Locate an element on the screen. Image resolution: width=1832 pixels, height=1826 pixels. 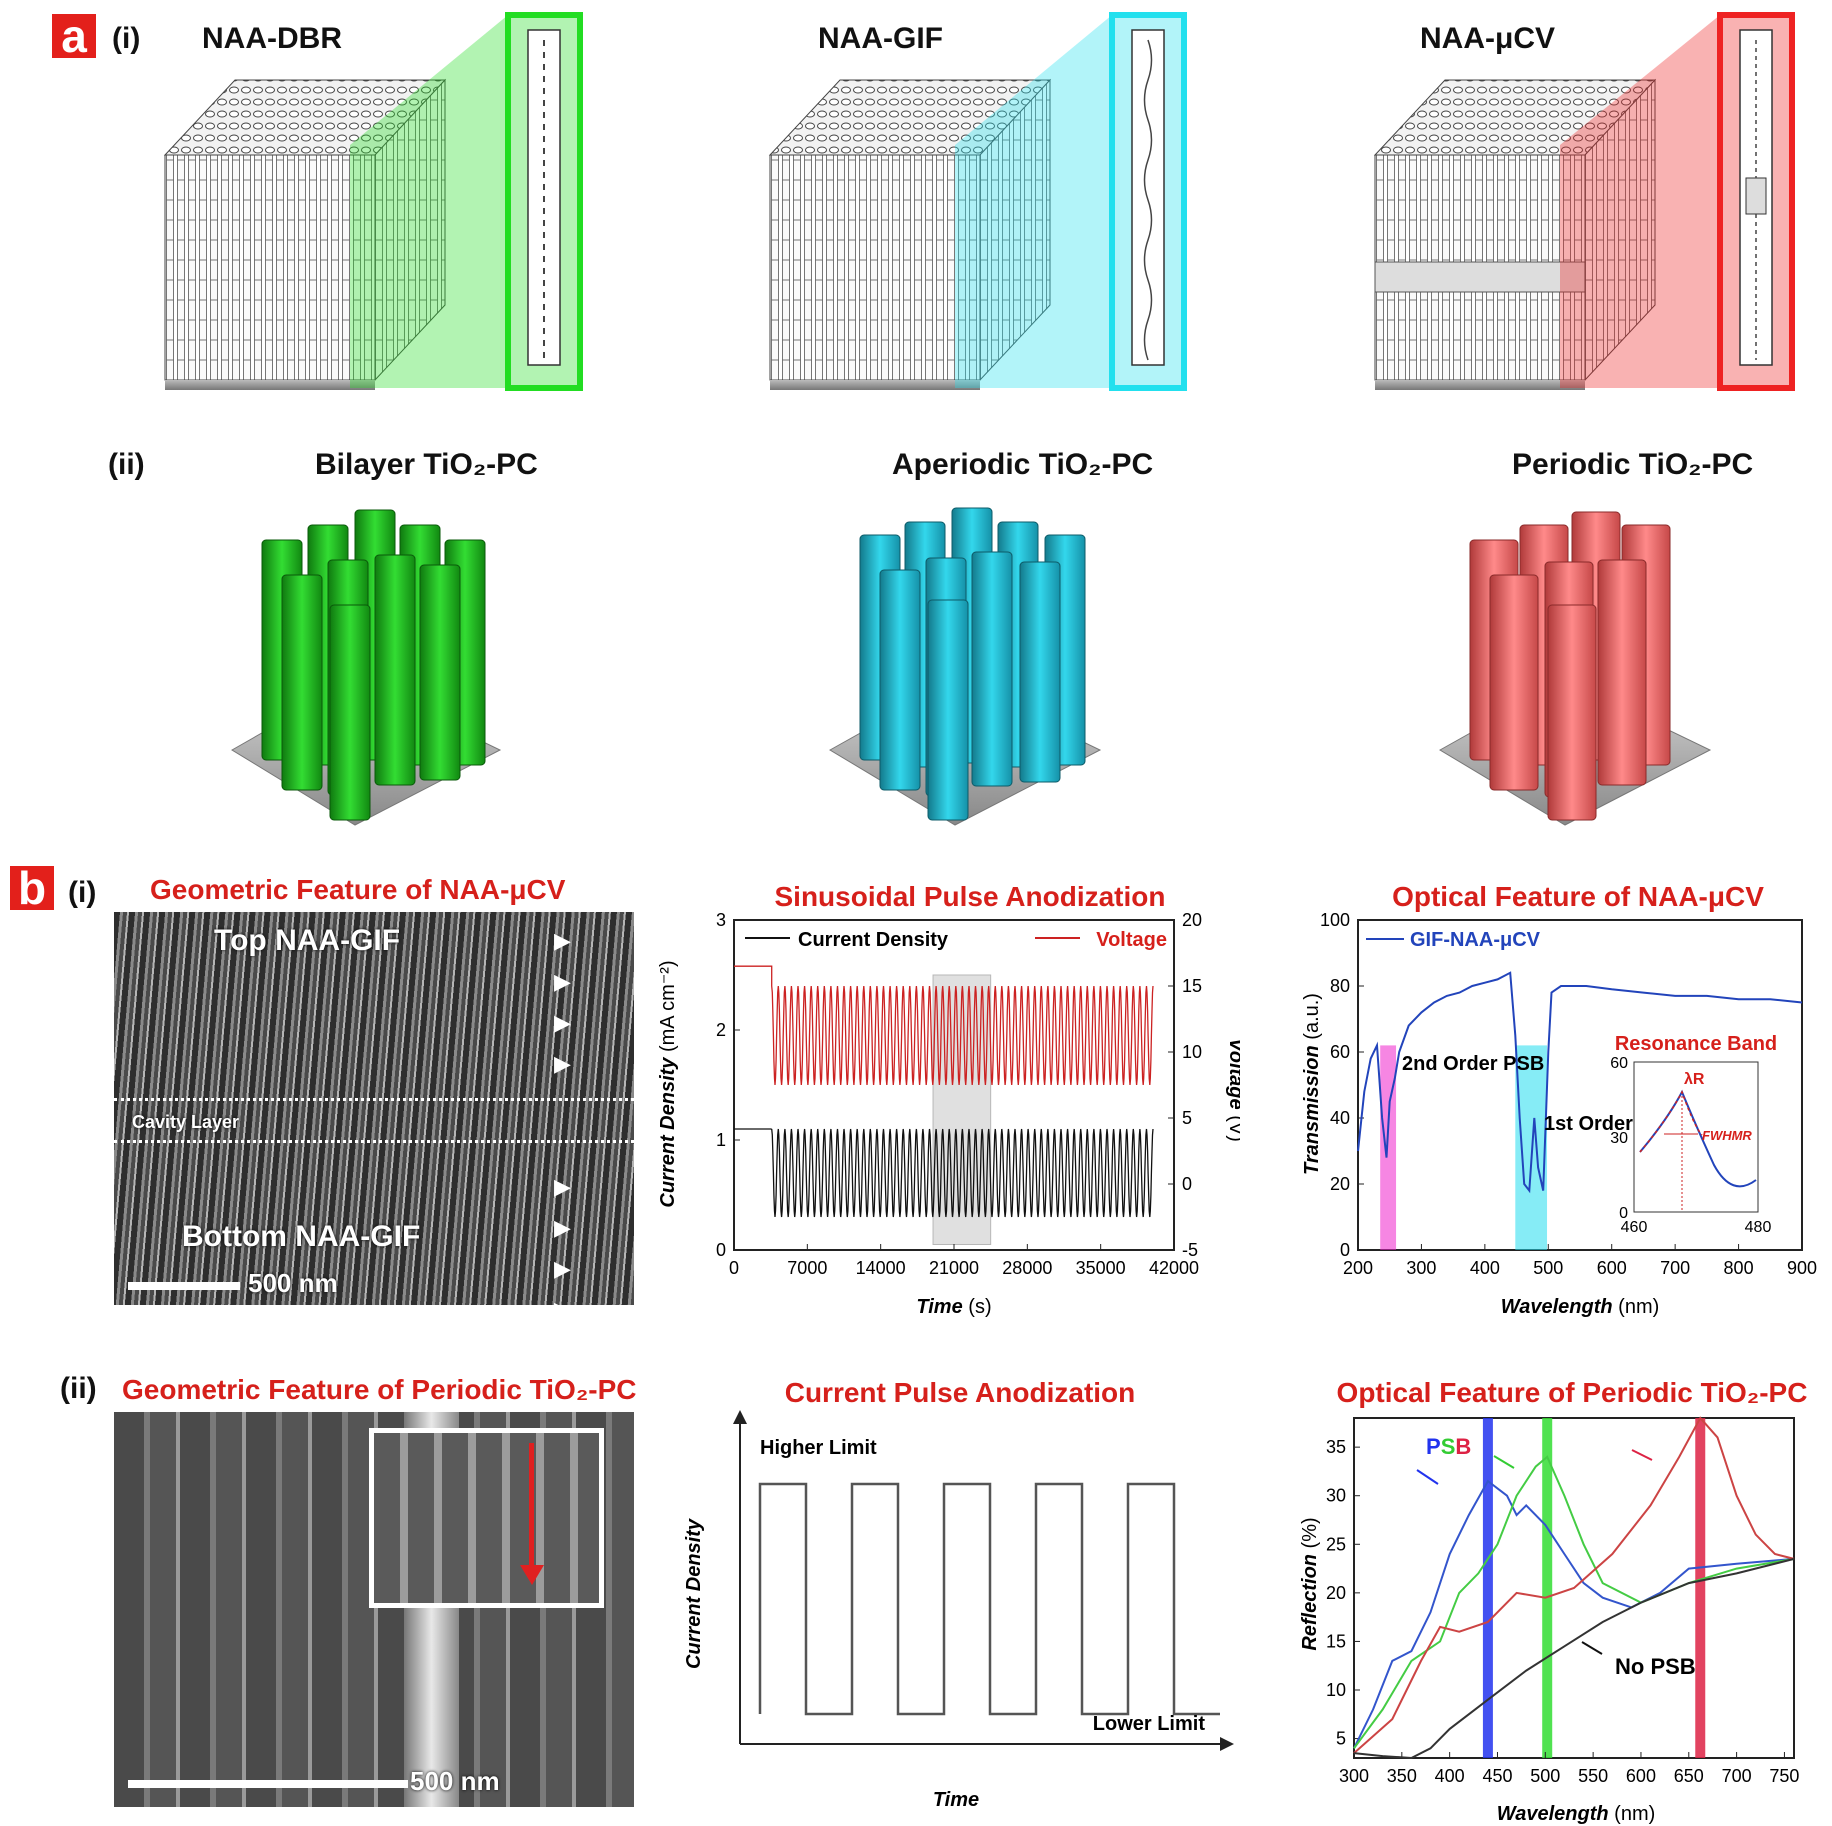
sin-y2-tick-label: 0 is located at coordinates (1187, 1184).